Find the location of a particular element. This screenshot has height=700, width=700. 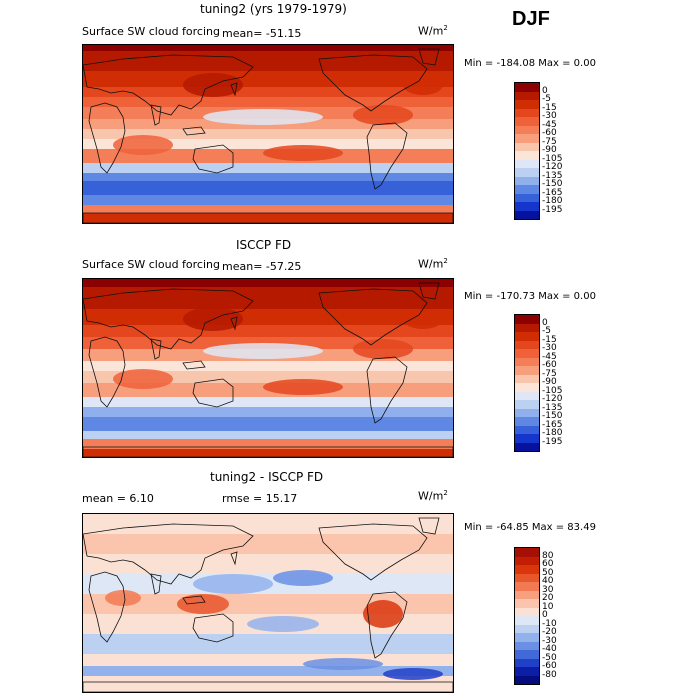

colorbar-tick-label: -5 is located at coordinates (546, 331).